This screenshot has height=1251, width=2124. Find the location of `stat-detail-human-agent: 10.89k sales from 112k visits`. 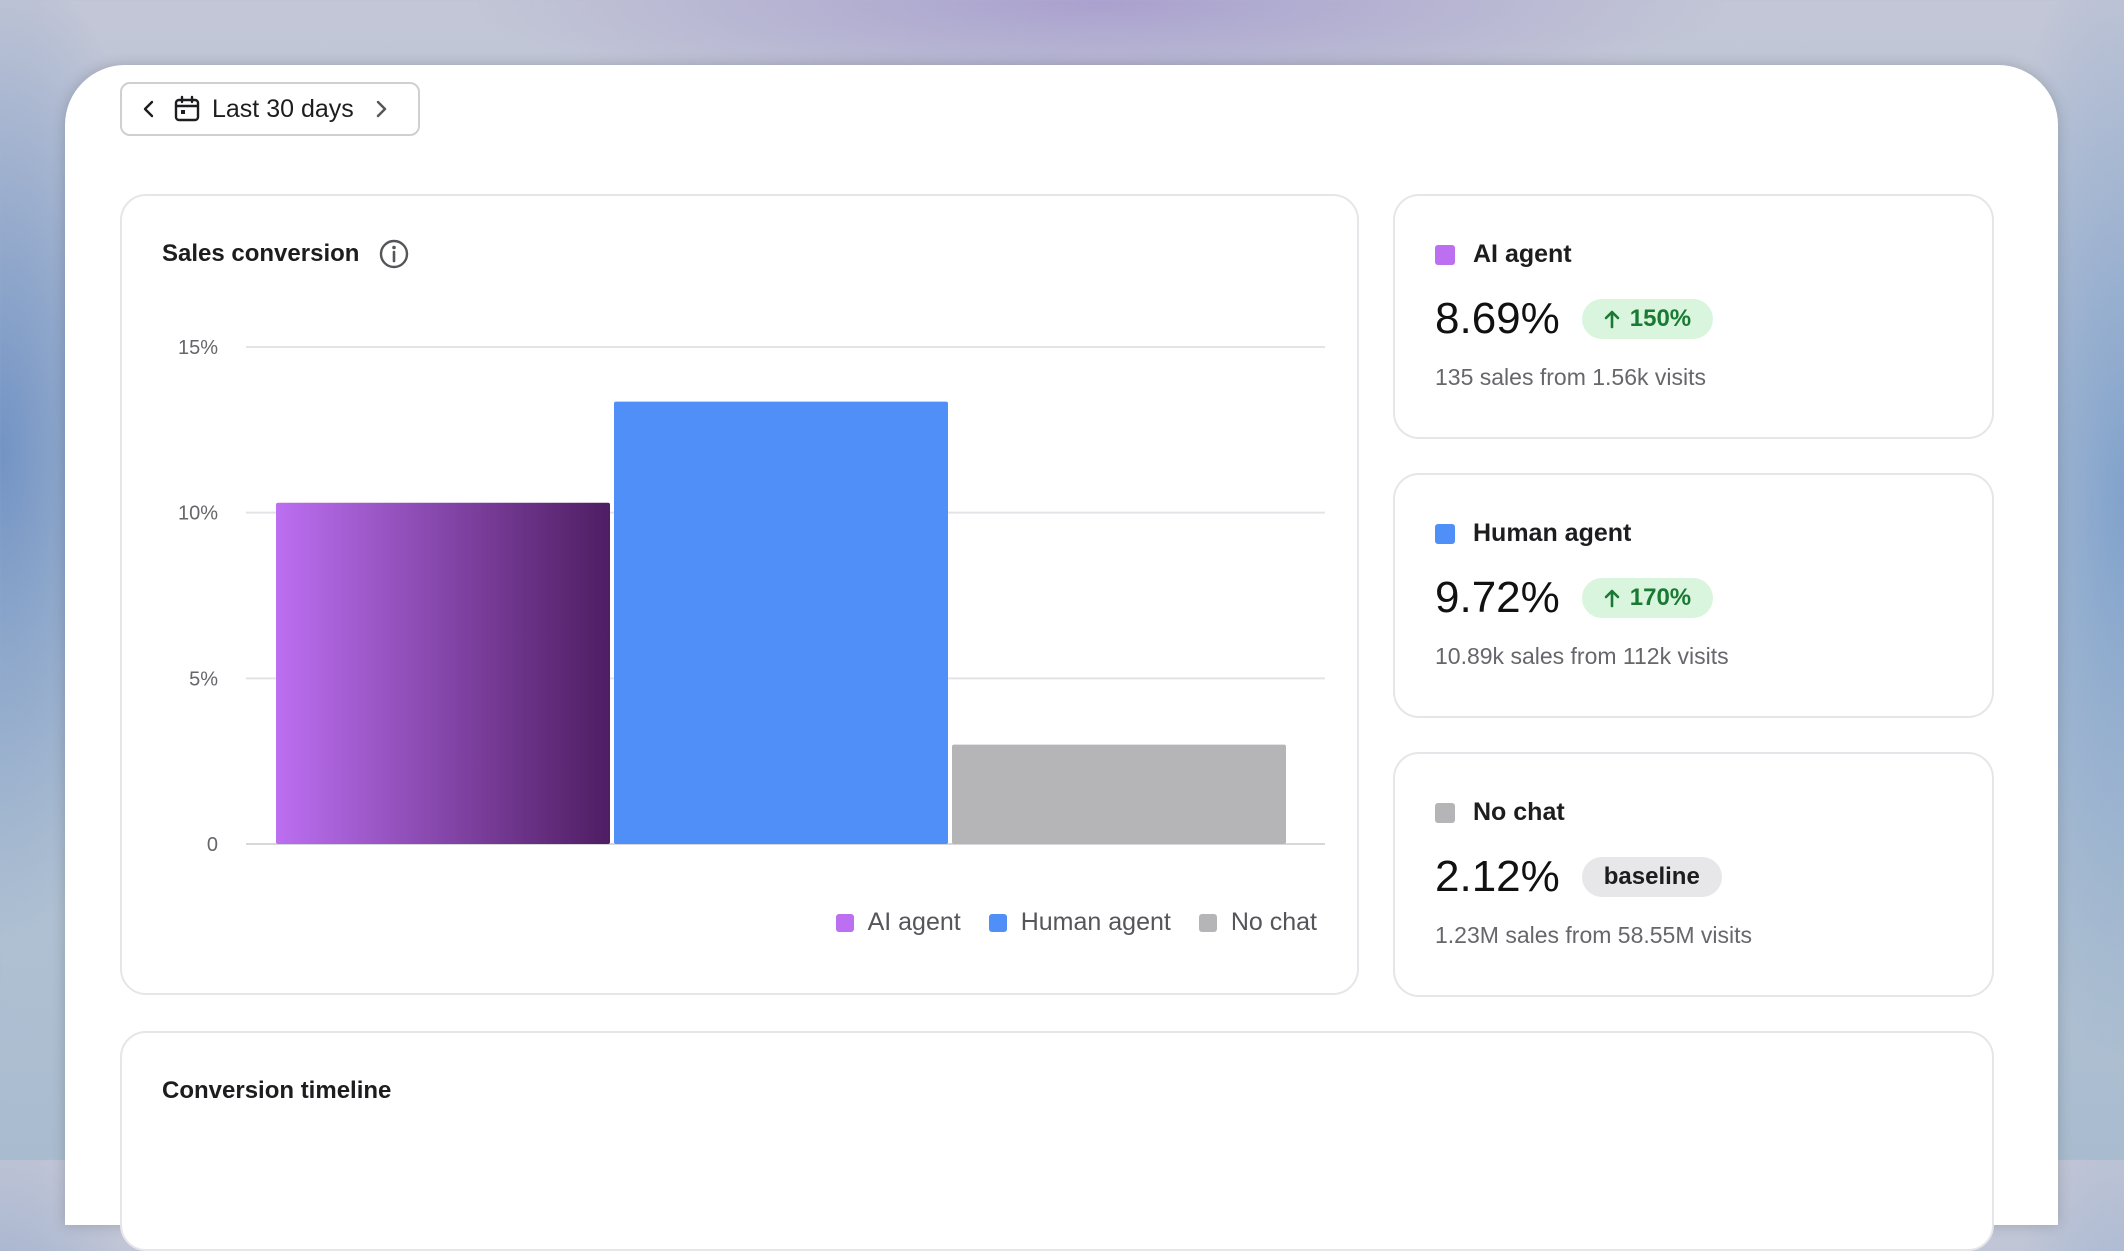

stat-detail-human-agent: 10.89k sales from 112k visits is located at coordinates (1582, 656).